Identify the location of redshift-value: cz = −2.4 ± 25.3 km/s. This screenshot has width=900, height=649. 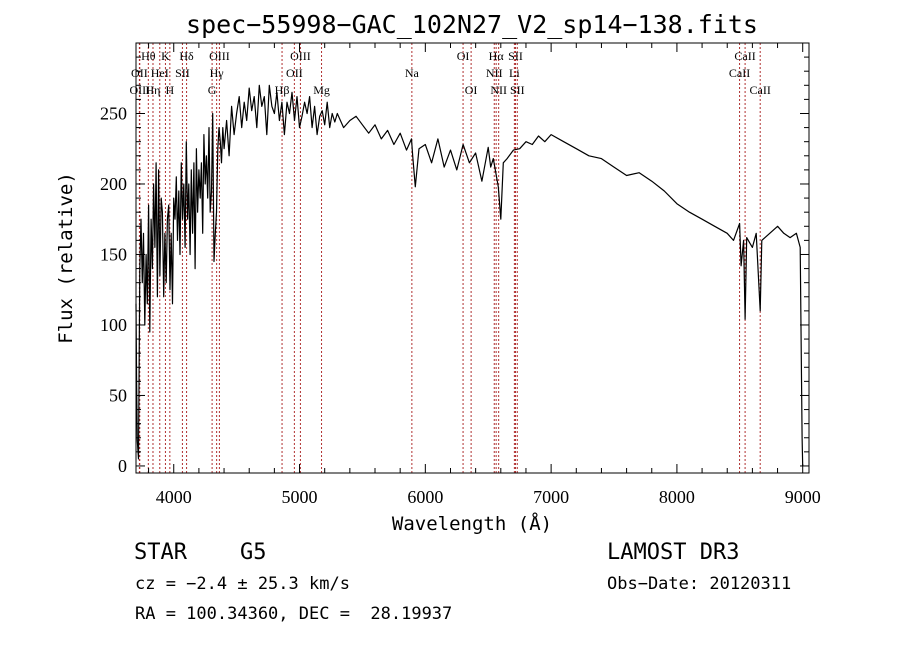
(242, 584).